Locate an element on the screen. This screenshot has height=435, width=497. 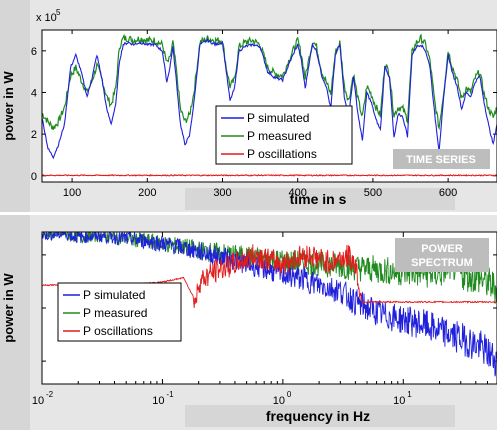
ts-x-tick-label: 100 is located at coordinates (72, 193).